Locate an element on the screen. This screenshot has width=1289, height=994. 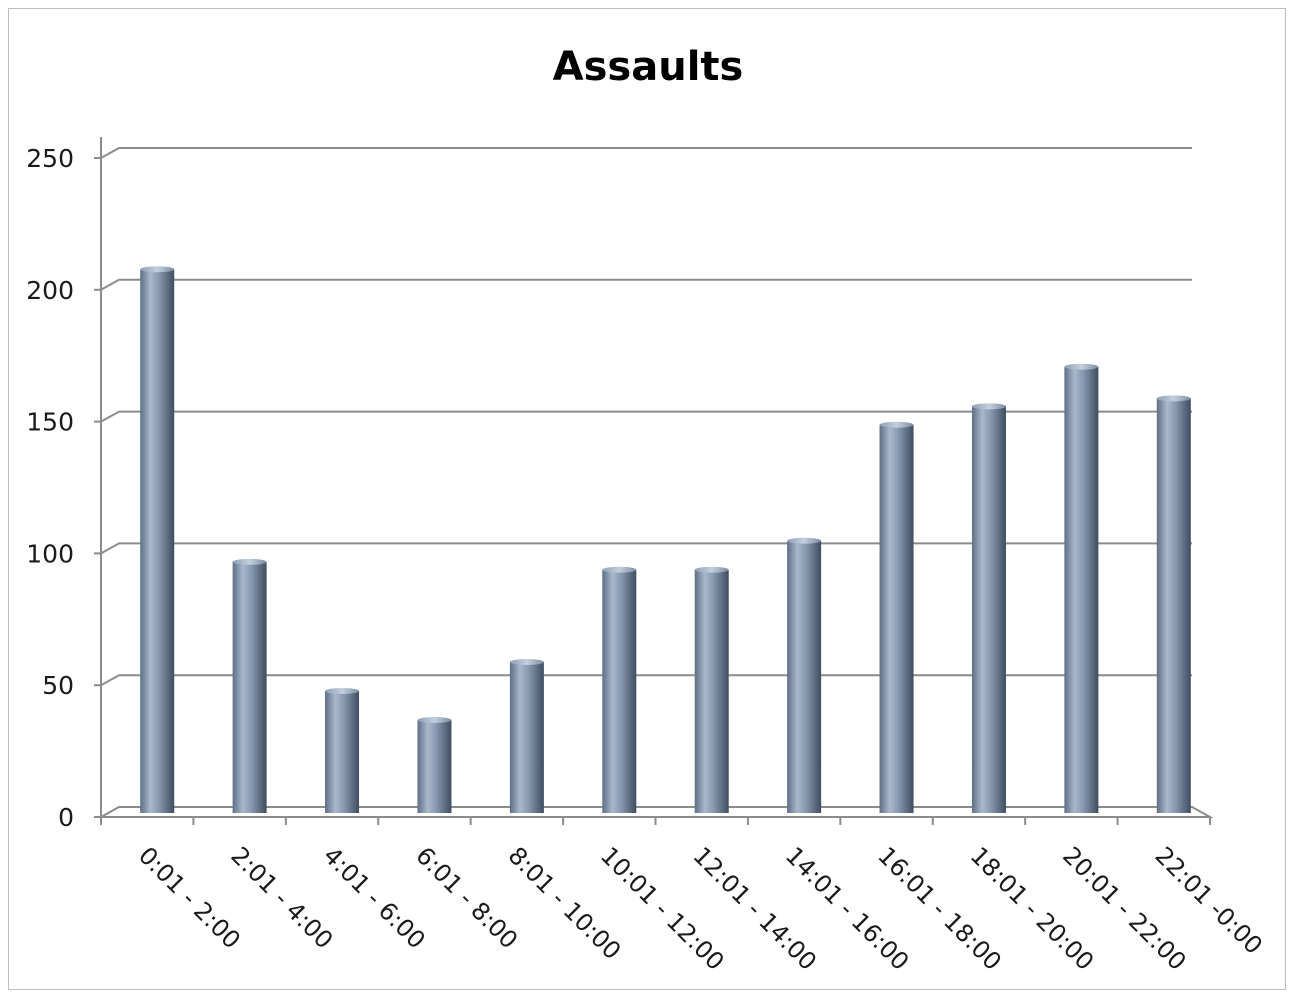
floor is located at coordinates (657, 812).